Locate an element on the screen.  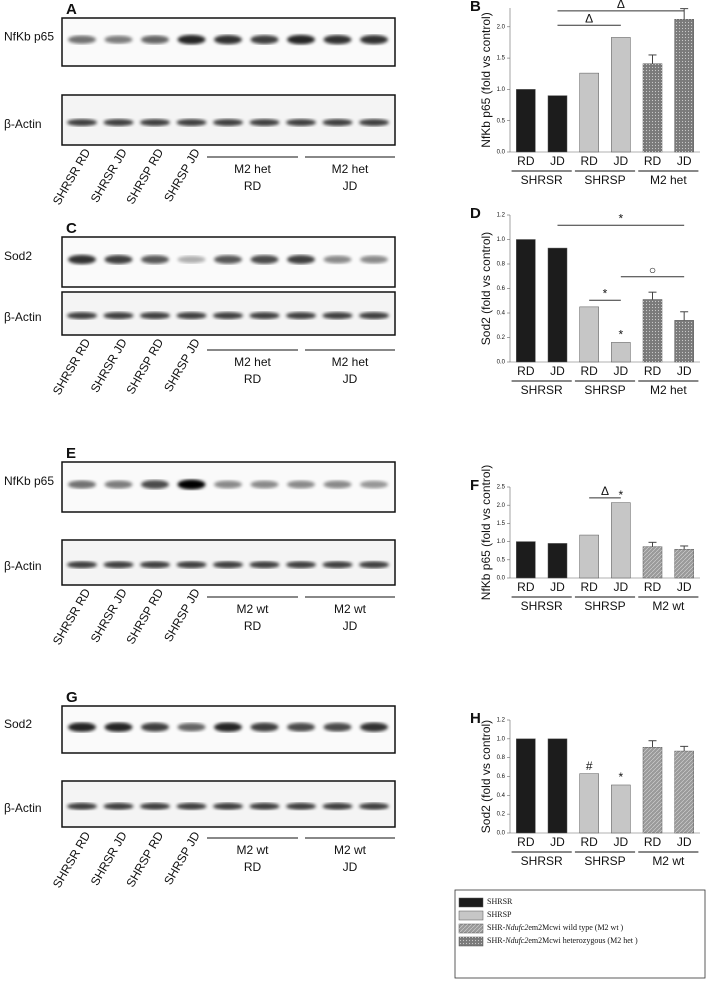
significance-mark: # is located at coordinates (589, 766).